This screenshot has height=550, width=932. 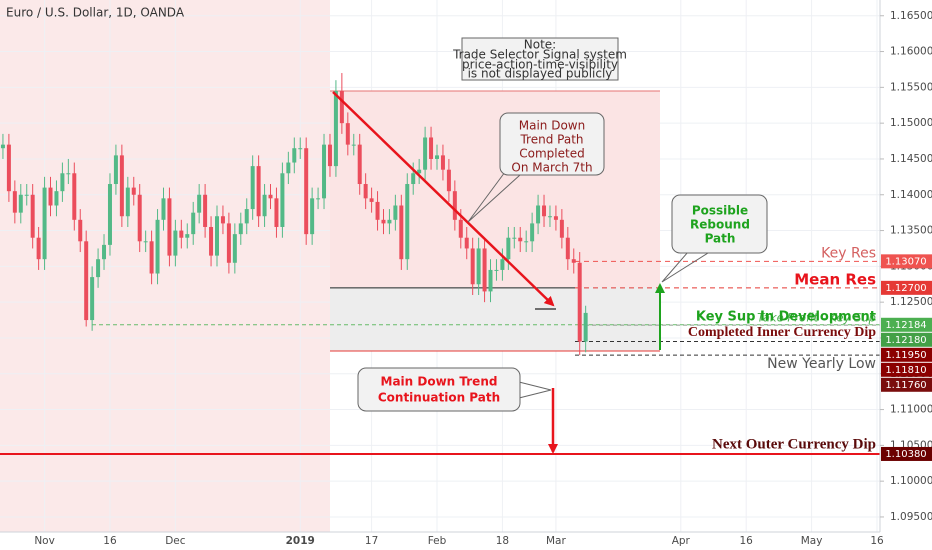 What do you see at coordinates (911, 517) in the screenshot?
I see `y-tick-label: 1.09500` at bounding box center [911, 517].